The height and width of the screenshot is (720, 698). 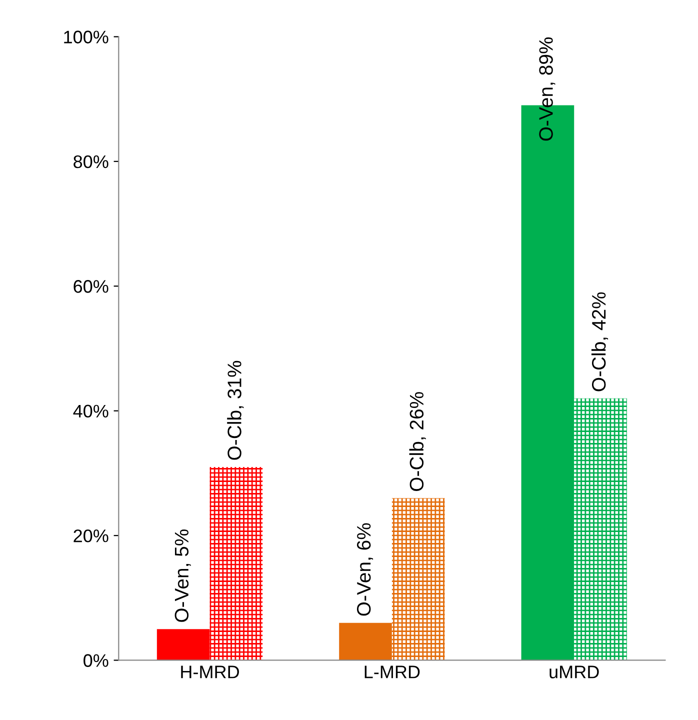 What do you see at coordinates (235, 410) in the screenshot?
I see `data-label: O-Clb, 31%` at bounding box center [235, 410].